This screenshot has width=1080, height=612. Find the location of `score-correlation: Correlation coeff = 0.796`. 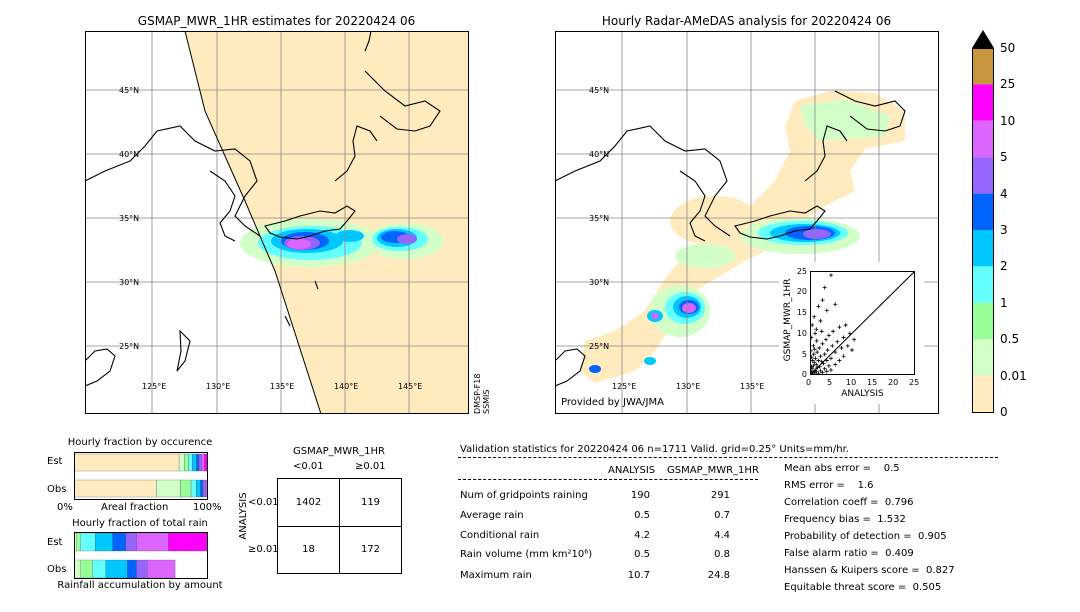

score-correlation: Correlation coeff = 0.796 is located at coordinates (849, 502).